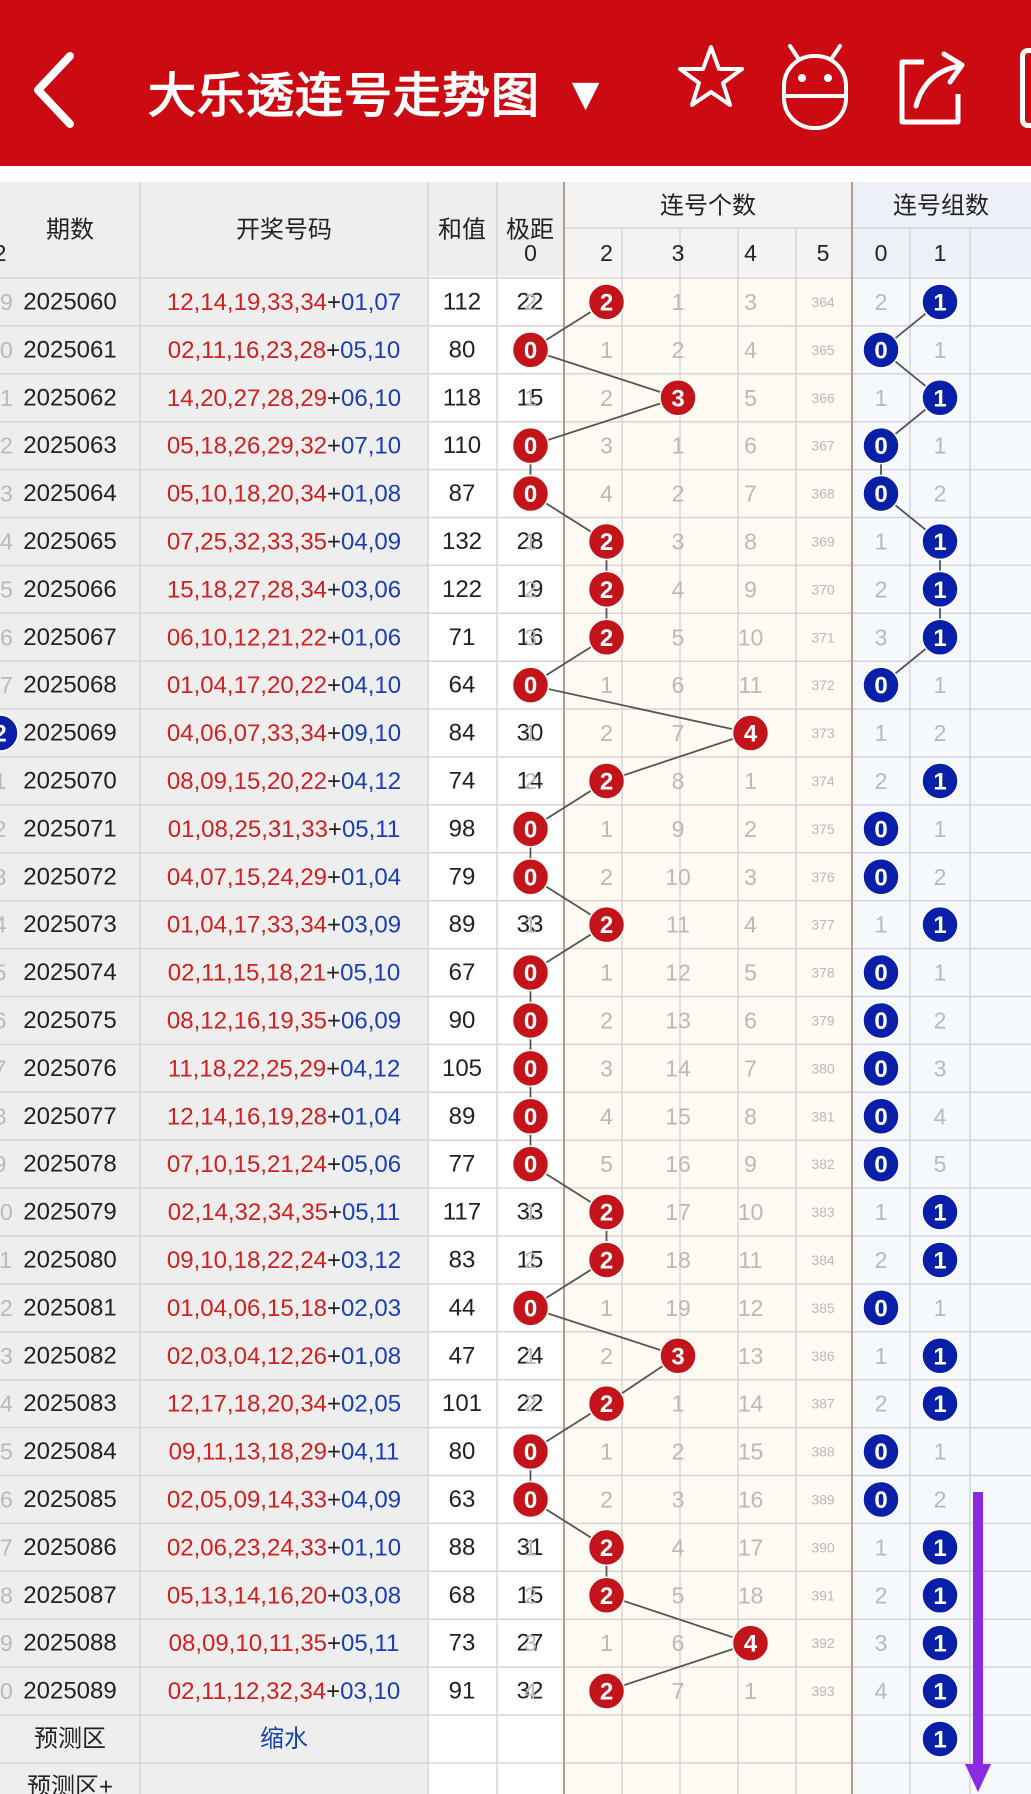 Image resolution: width=1031 pixels, height=1794 pixels. What do you see at coordinates (69, 1595) in the screenshot?
I see `period-cell: 2025087` at bounding box center [69, 1595].